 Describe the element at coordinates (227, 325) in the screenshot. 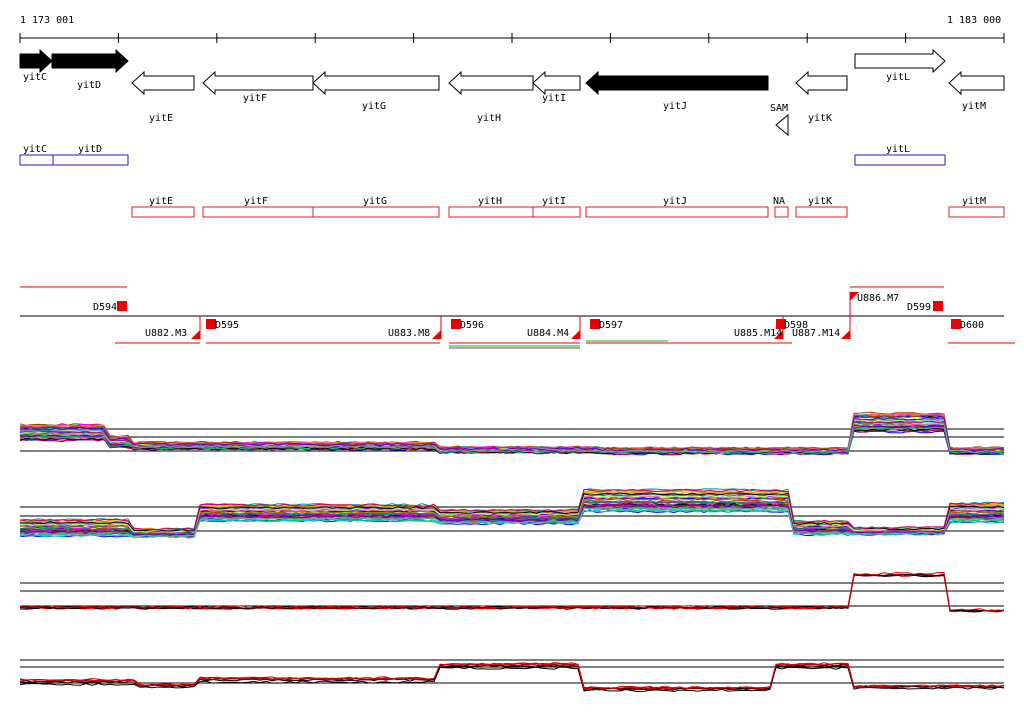

I see `d-feature-label-D595: D595` at that location.